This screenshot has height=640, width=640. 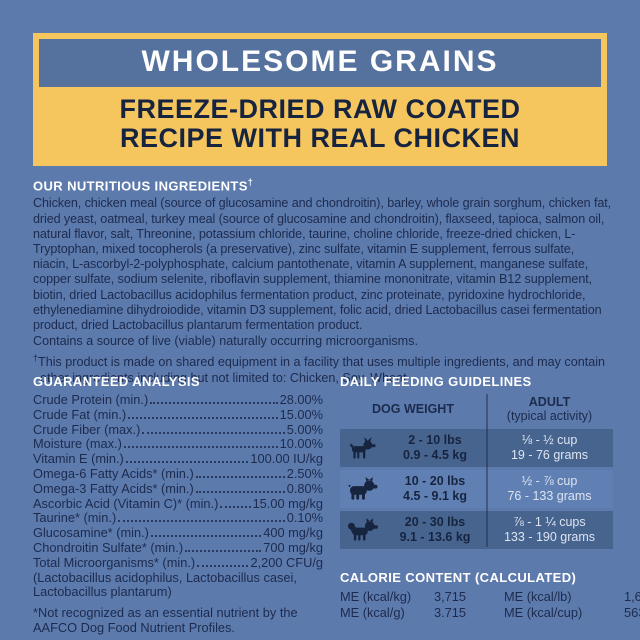 What do you see at coordinates (113, 473) in the screenshot?
I see `analysis-label: Omega-6 Fatty Acids* (min.)` at bounding box center [113, 473].